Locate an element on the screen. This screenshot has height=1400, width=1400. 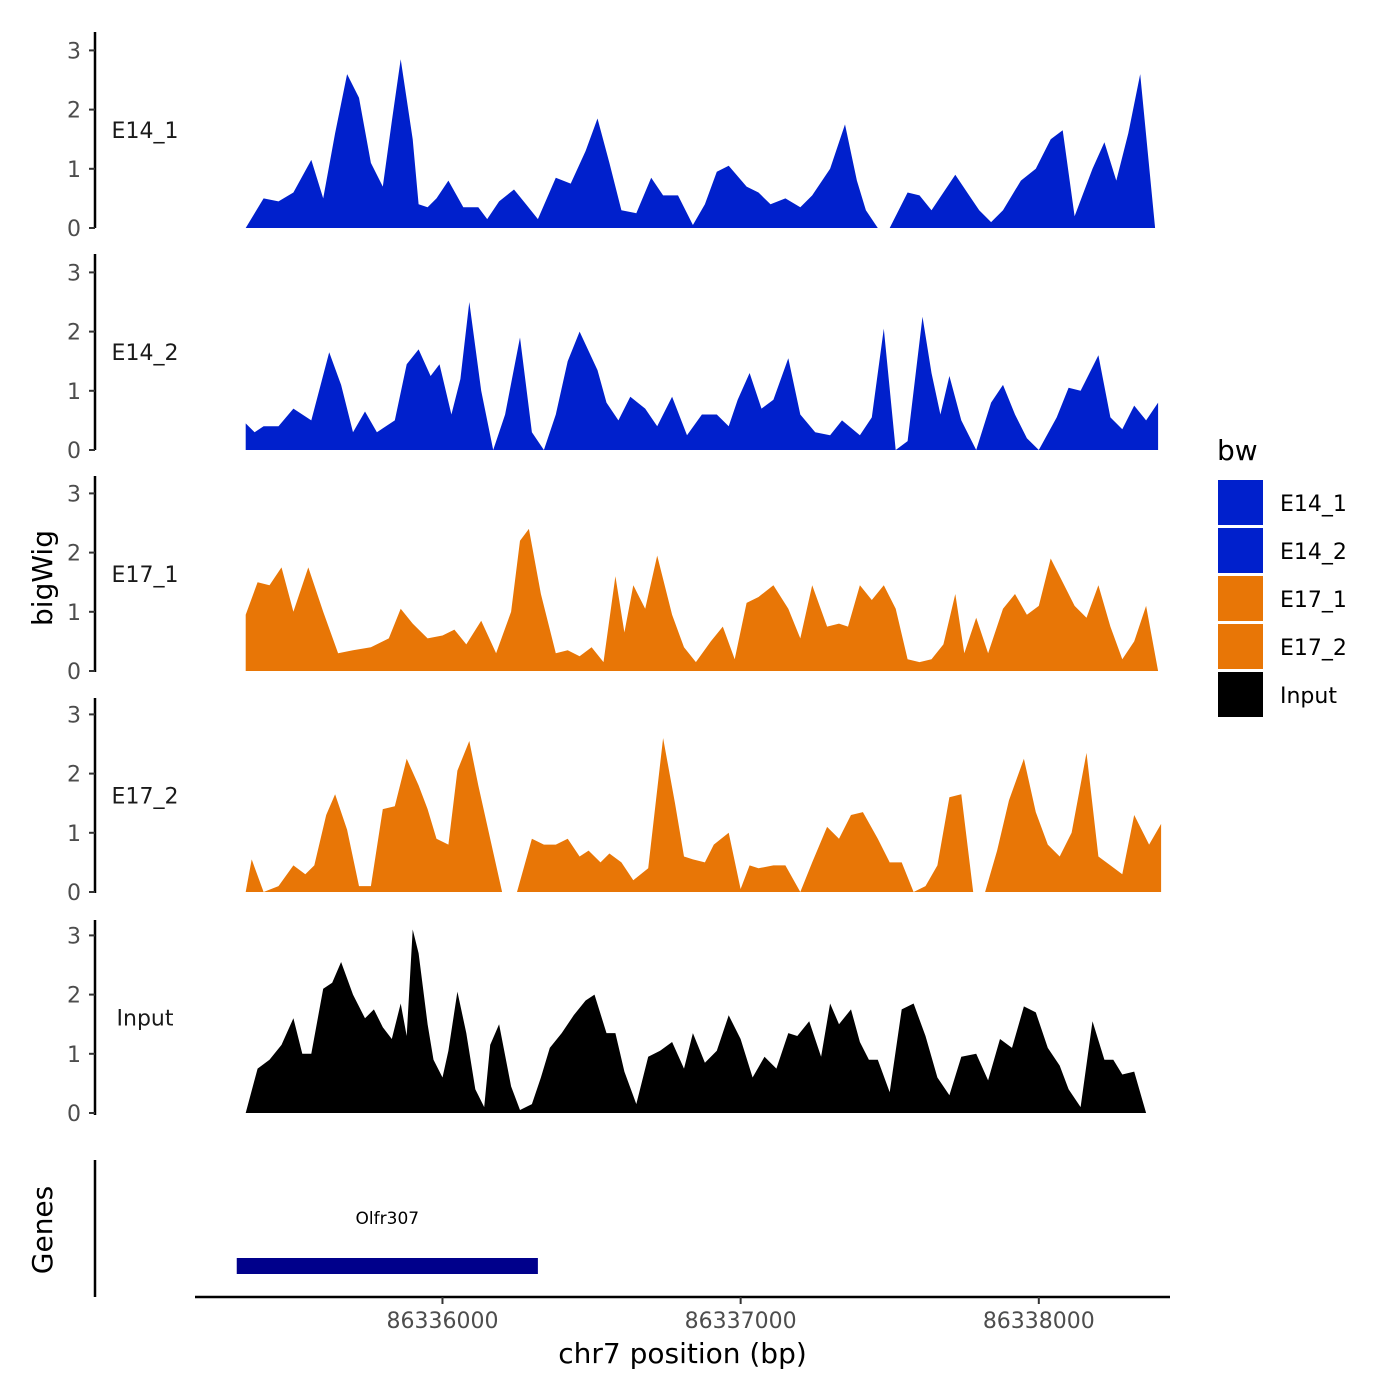
legend-label-e14-2: E14_2 is located at coordinates (1313, 552).